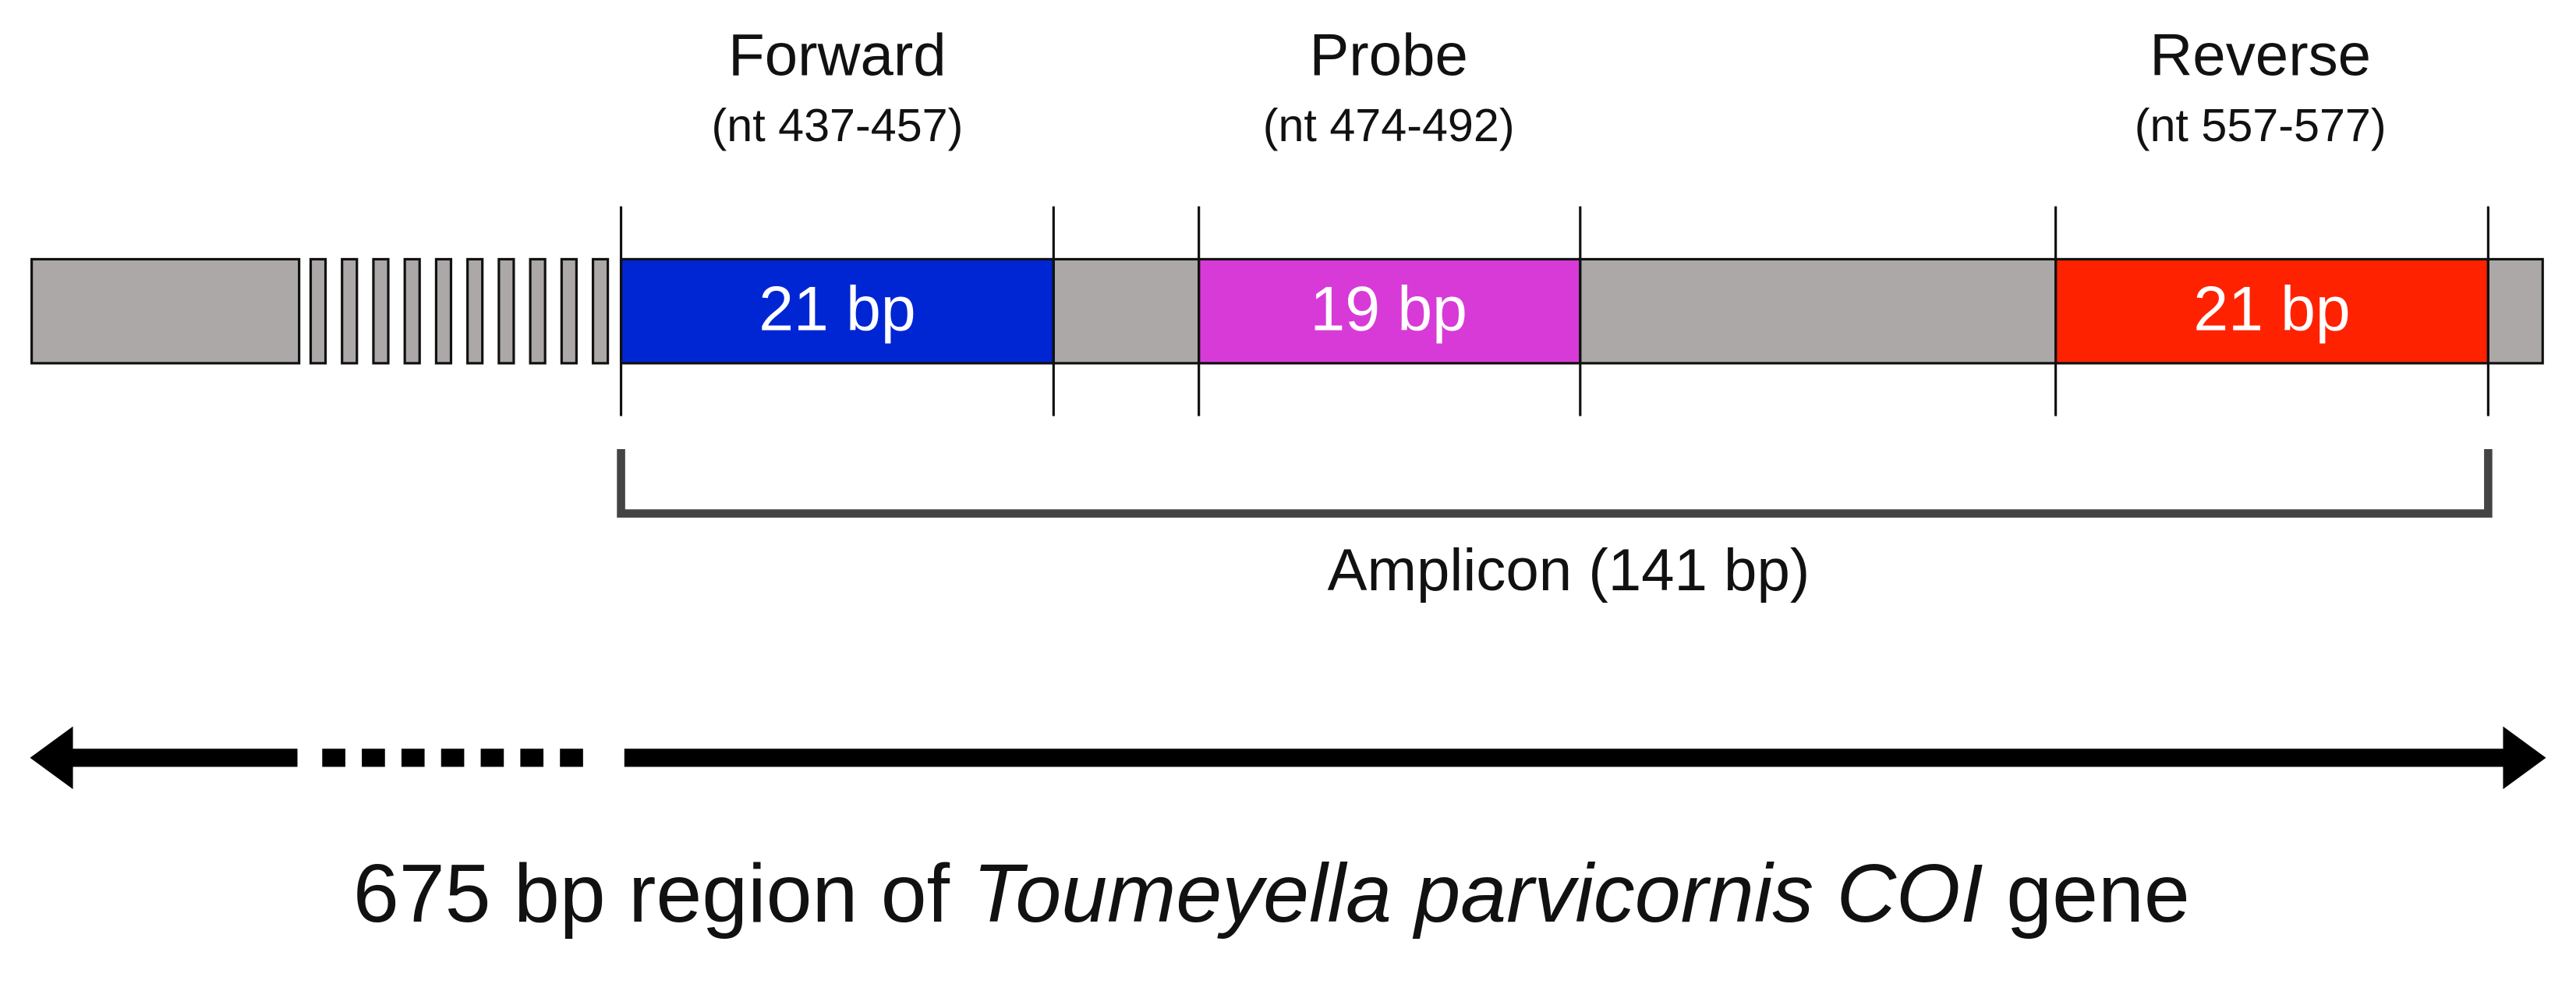  I want to click on amplicon-label: Amplicon (141 bp), so click(1569, 570).